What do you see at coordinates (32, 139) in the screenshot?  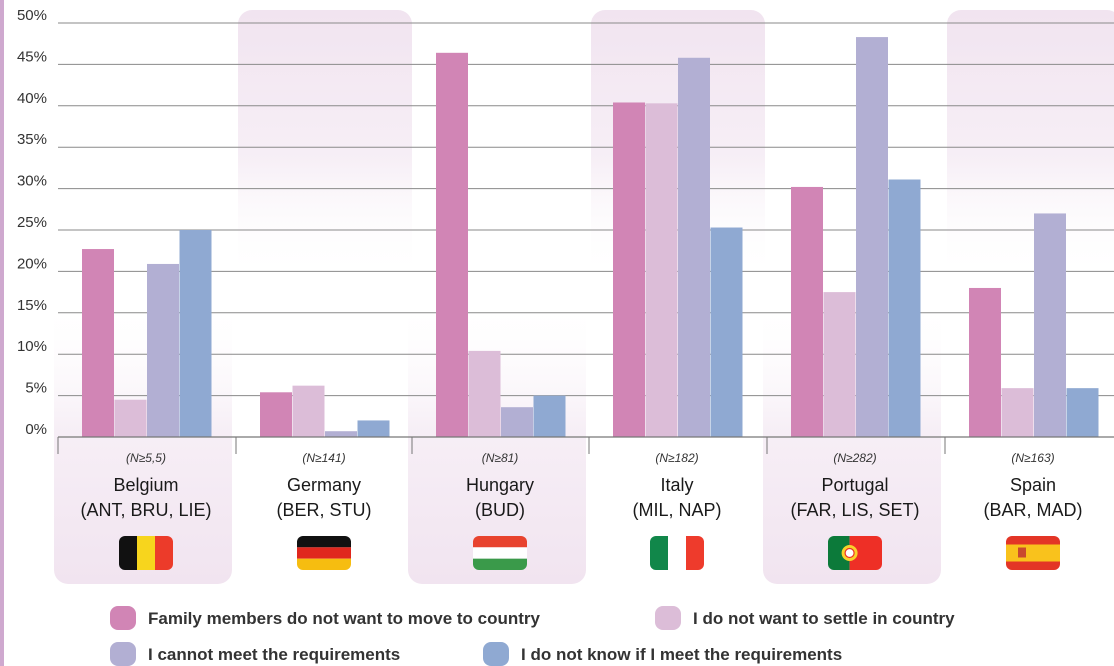 I see `y-tick-label: 35%` at bounding box center [32, 139].